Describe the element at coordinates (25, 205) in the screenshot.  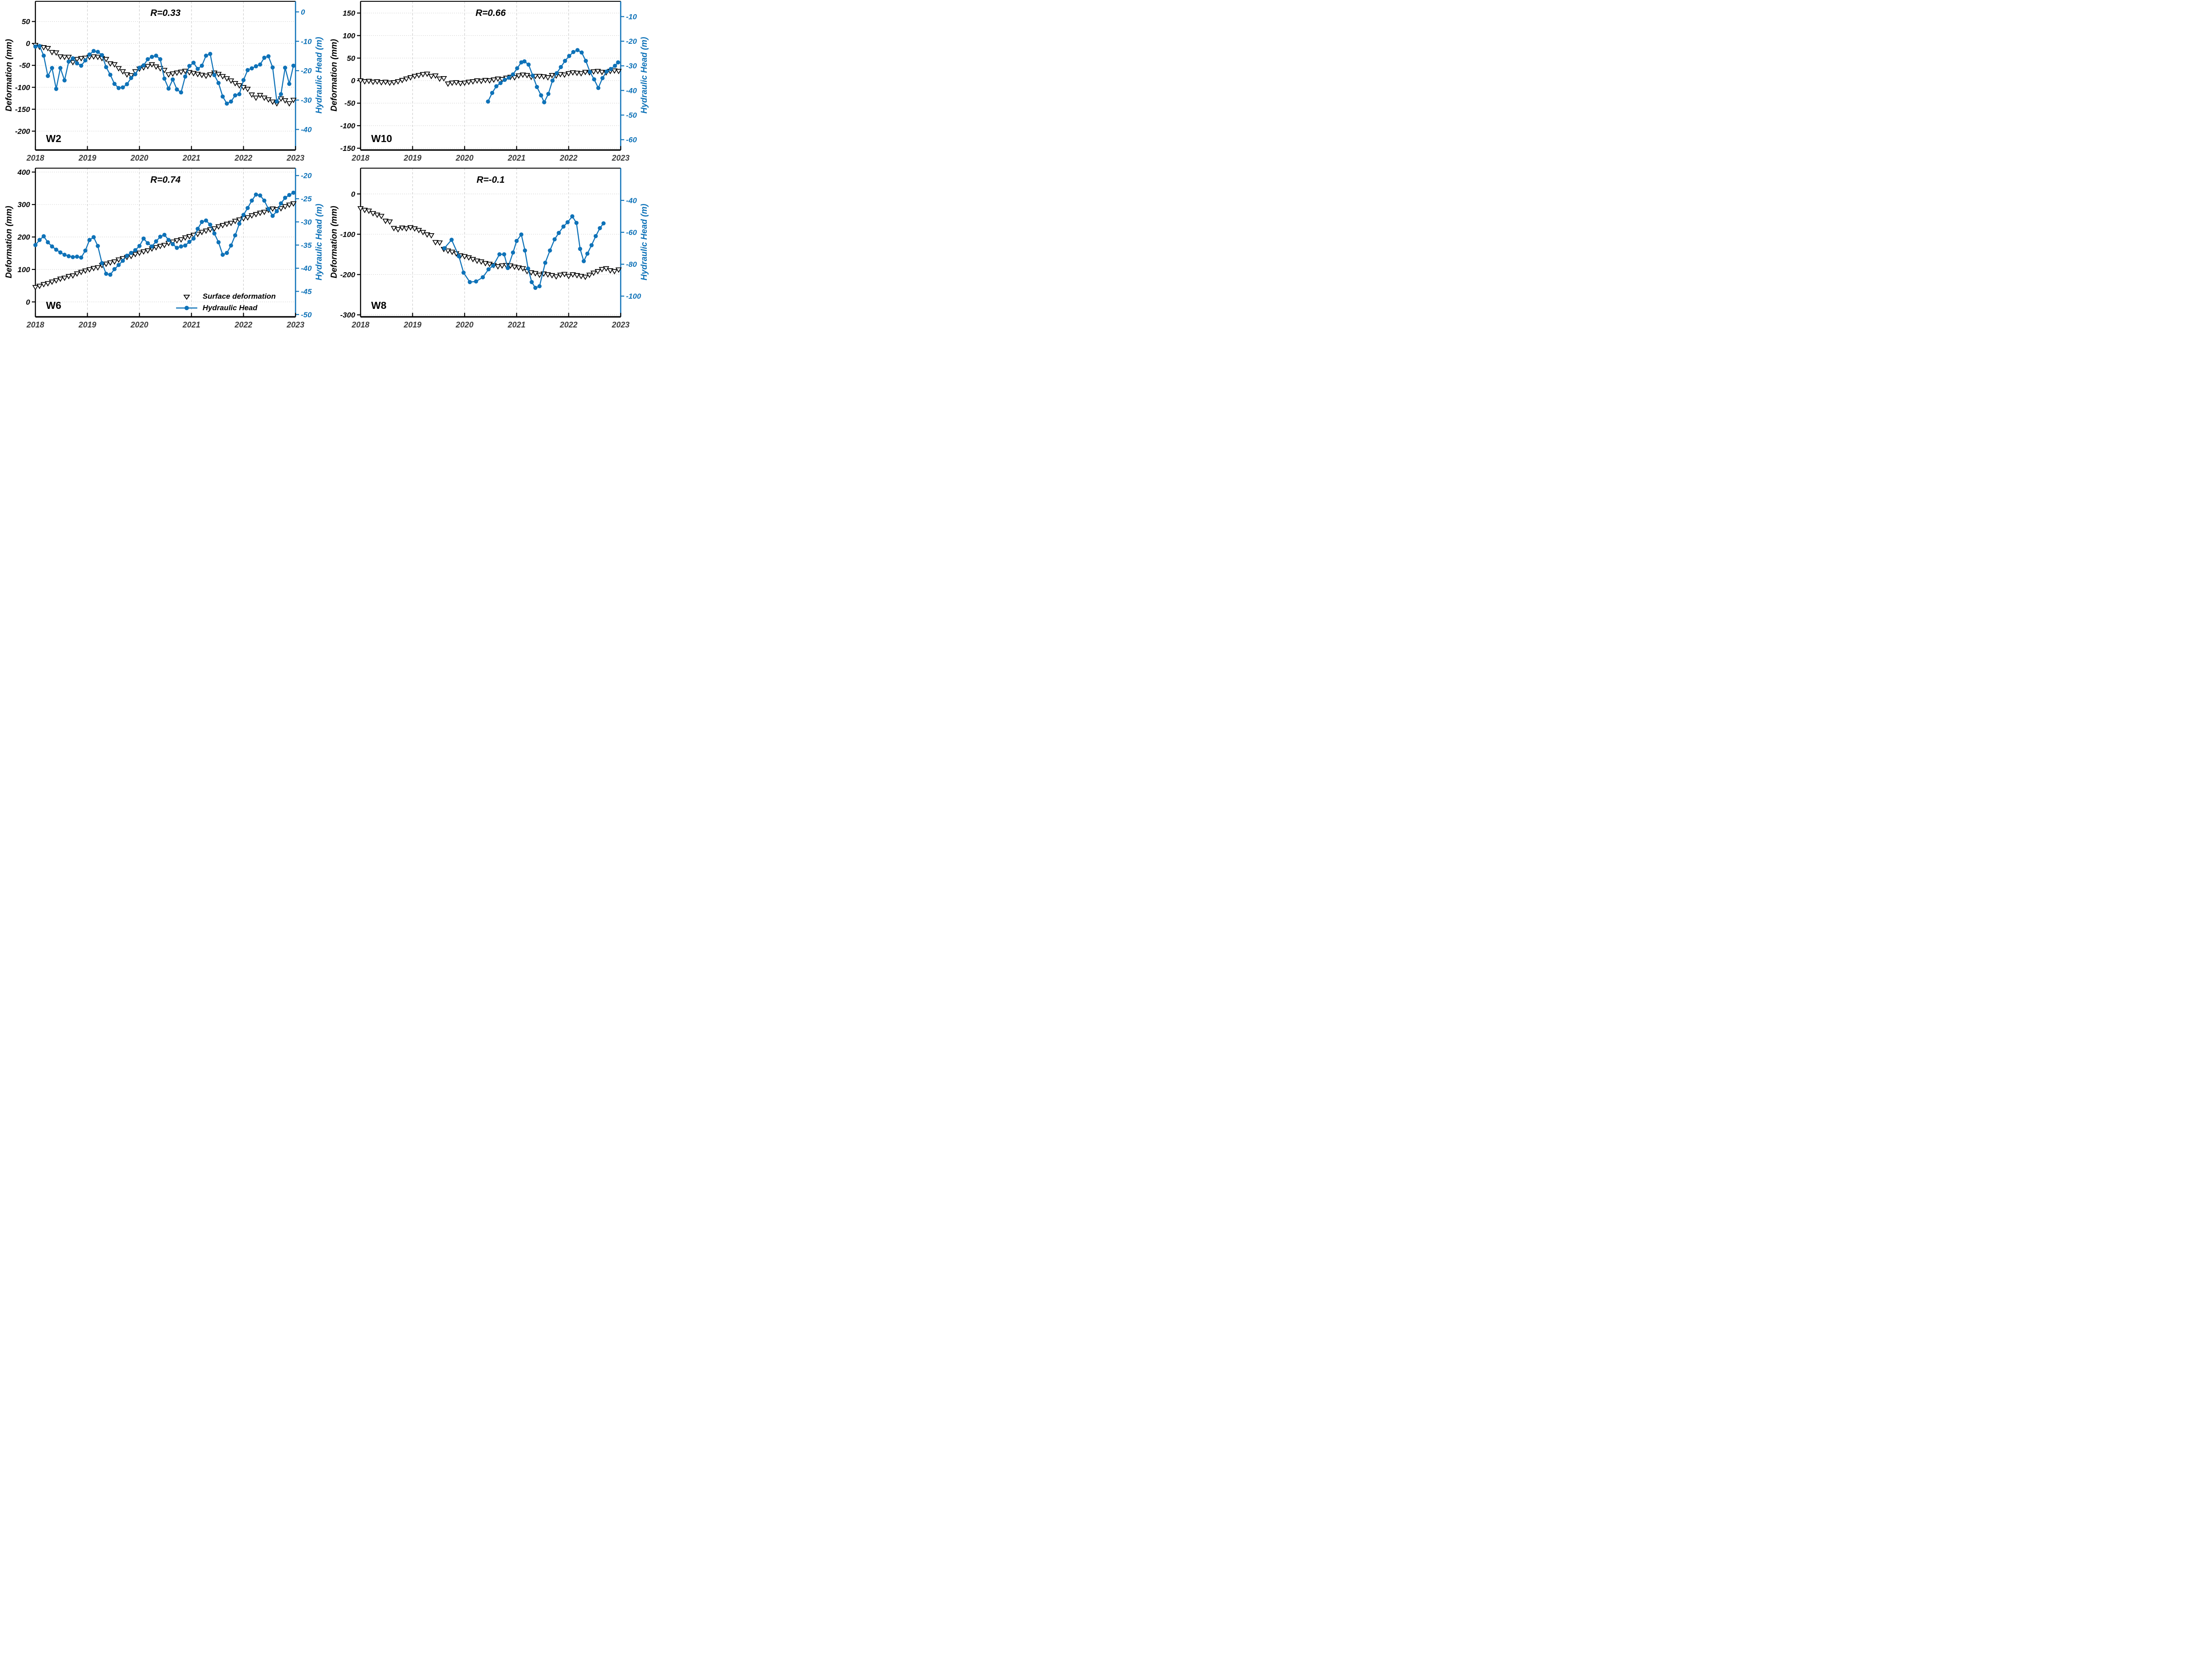
I see `left-tick-label: 300` at that location.